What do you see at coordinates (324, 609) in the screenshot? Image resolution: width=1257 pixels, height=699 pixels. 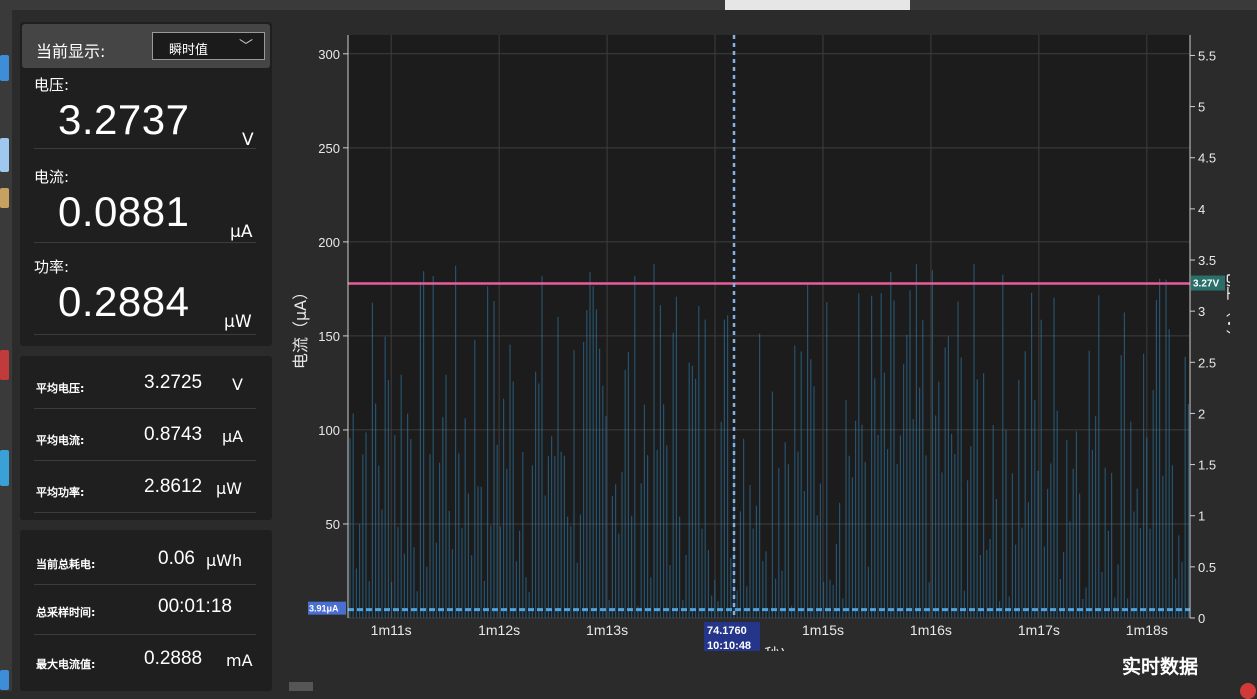 I see `current-marker-label: 3.91μA` at bounding box center [324, 609].